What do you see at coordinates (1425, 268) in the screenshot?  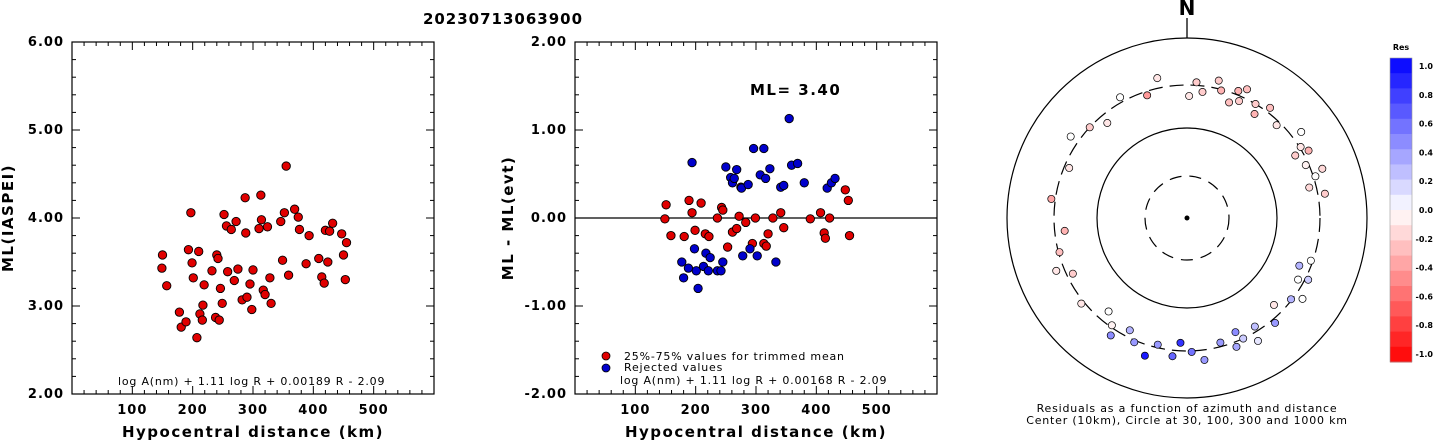 I see `colorbar-tick-label: -0.4` at bounding box center [1425, 268].